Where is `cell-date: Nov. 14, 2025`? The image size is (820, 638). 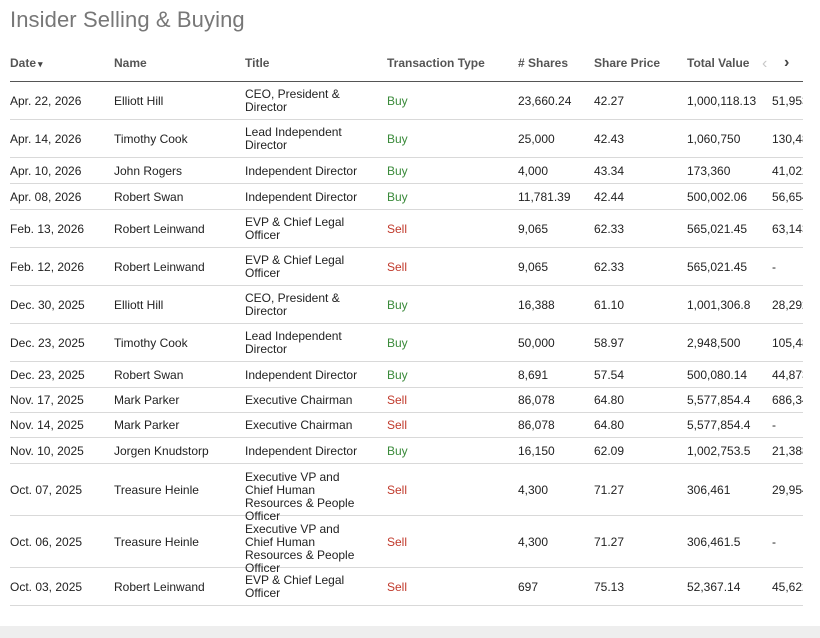
cell-date: Nov. 14, 2025 is located at coordinates (47, 425).